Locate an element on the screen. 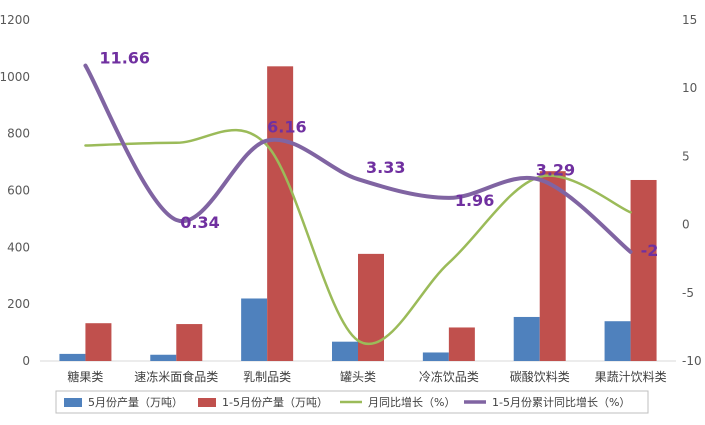 This screenshot has height=425, width=705. legend-label: 1-5月份累计同比增长（%） is located at coordinates (561, 402).